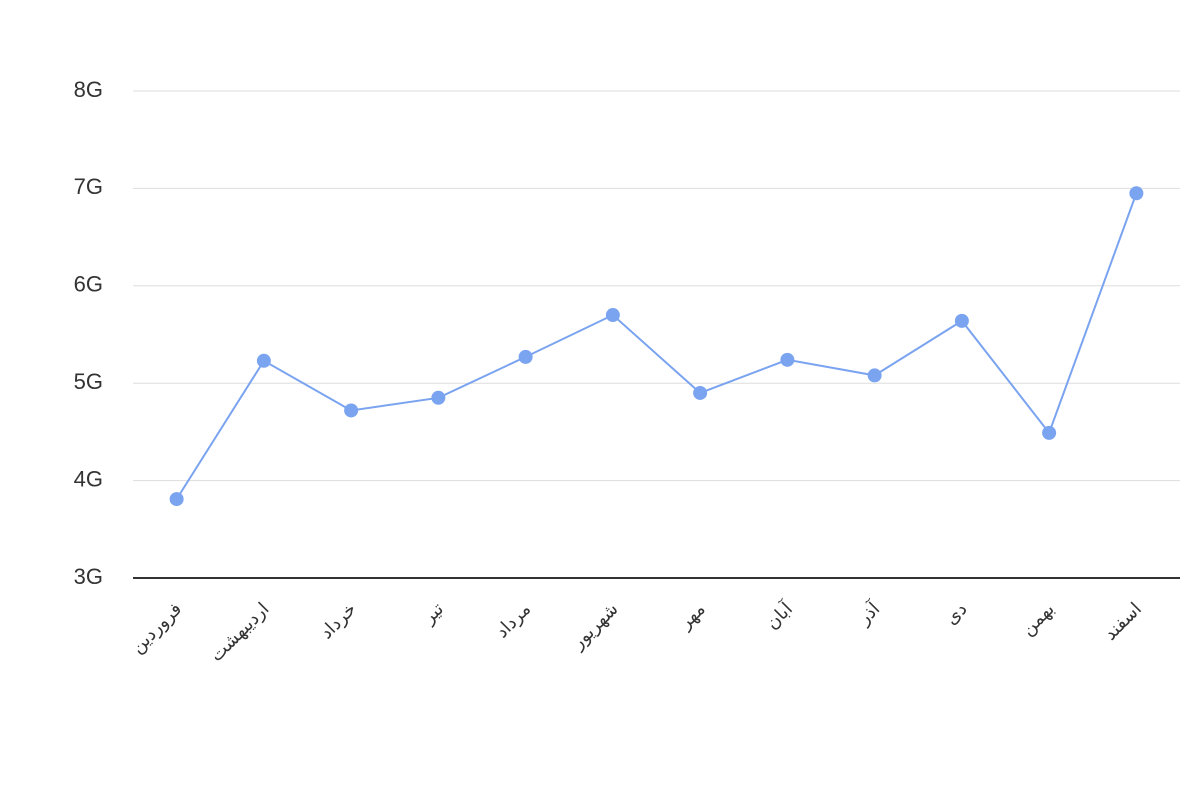 The height and width of the screenshot is (800, 1200). I want to click on x-tick-label: فروردین, so click(156, 628).